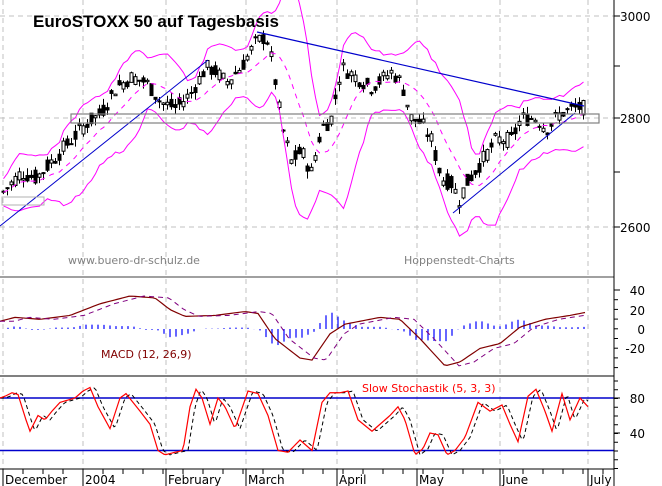 This screenshot has height=486, width=662. I want to click on stochastic-label: Slow Stochastik (5, 3, 3), so click(429, 388).